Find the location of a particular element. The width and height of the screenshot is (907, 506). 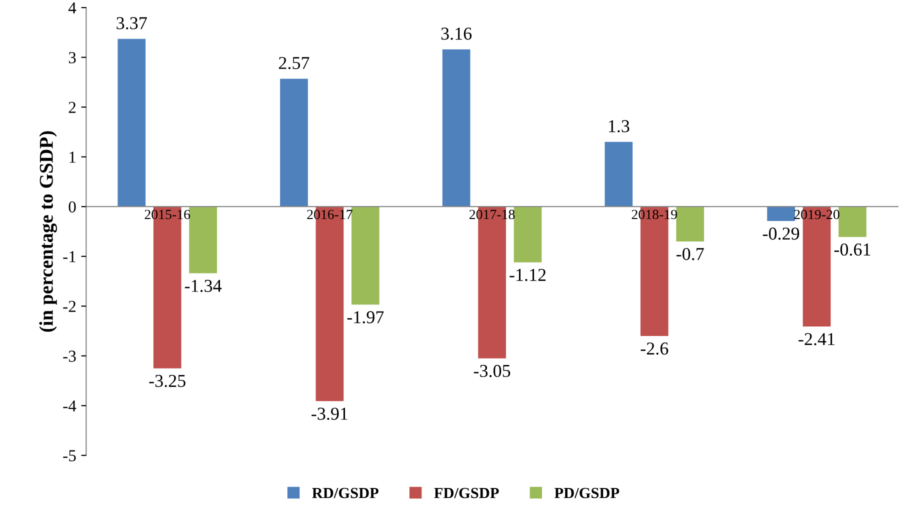

data-label: -2.41 is located at coordinates (816, 339).